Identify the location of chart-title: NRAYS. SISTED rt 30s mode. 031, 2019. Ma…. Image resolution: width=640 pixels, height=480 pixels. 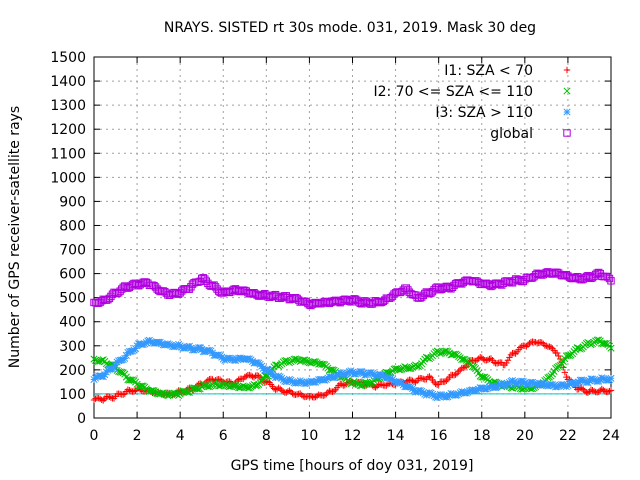
(350, 28).